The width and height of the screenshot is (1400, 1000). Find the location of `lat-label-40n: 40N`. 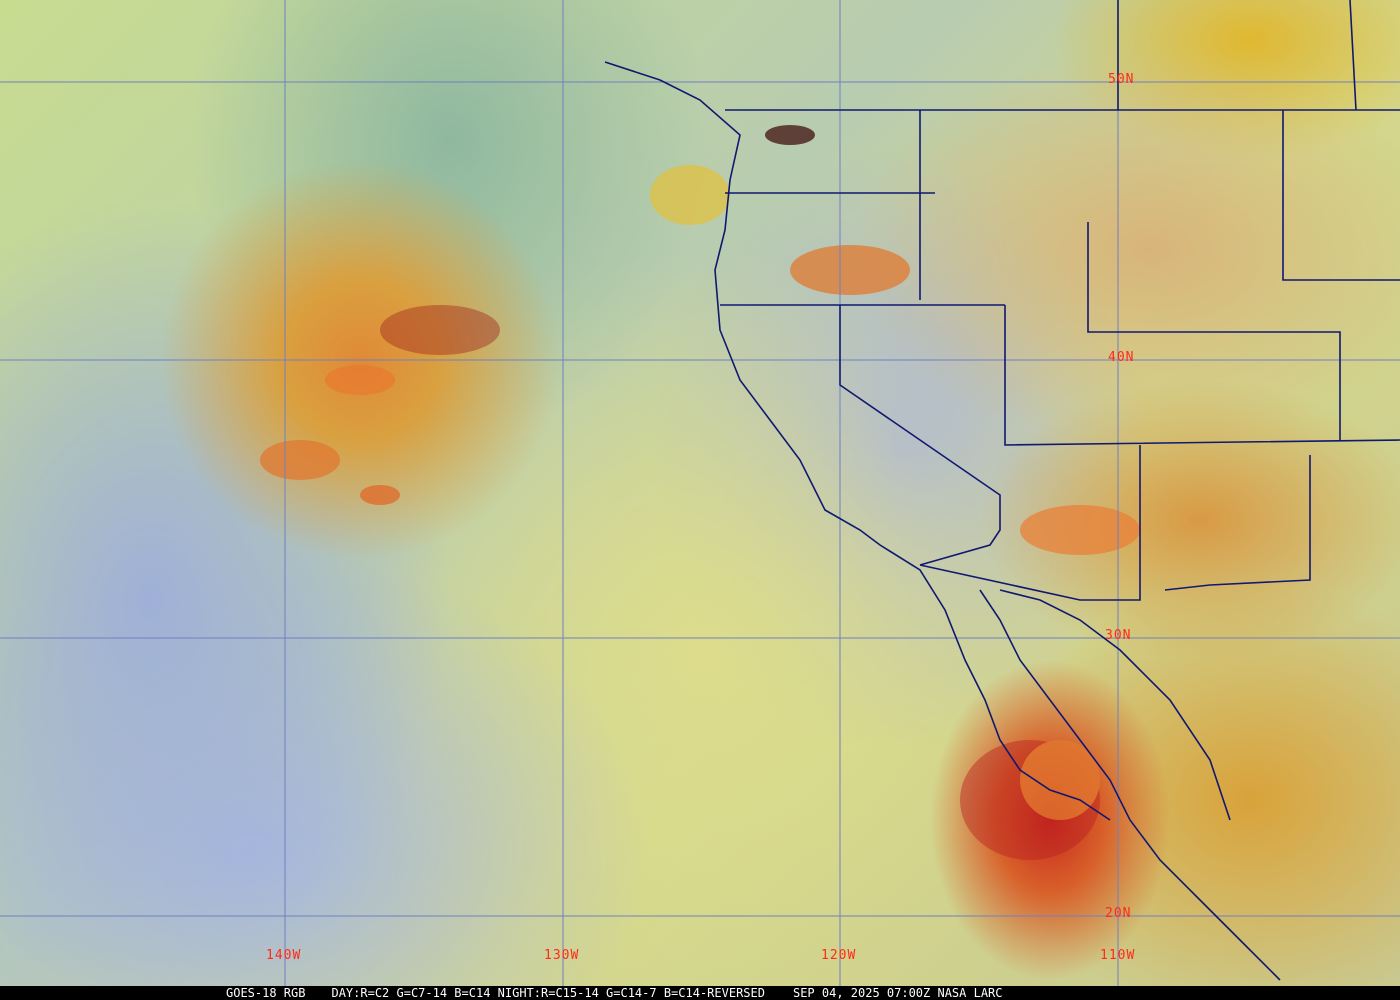

lat-label-40n: 40N is located at coordinates (1121, 357).